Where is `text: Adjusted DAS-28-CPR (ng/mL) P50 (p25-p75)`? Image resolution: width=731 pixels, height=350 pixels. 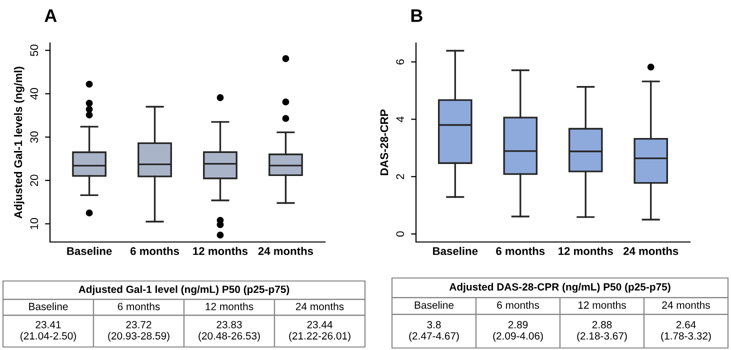
text: Adjusted DAS-28-CPR (ng/mL) P50 (p25-p75) is located at coordinates (559, 287).